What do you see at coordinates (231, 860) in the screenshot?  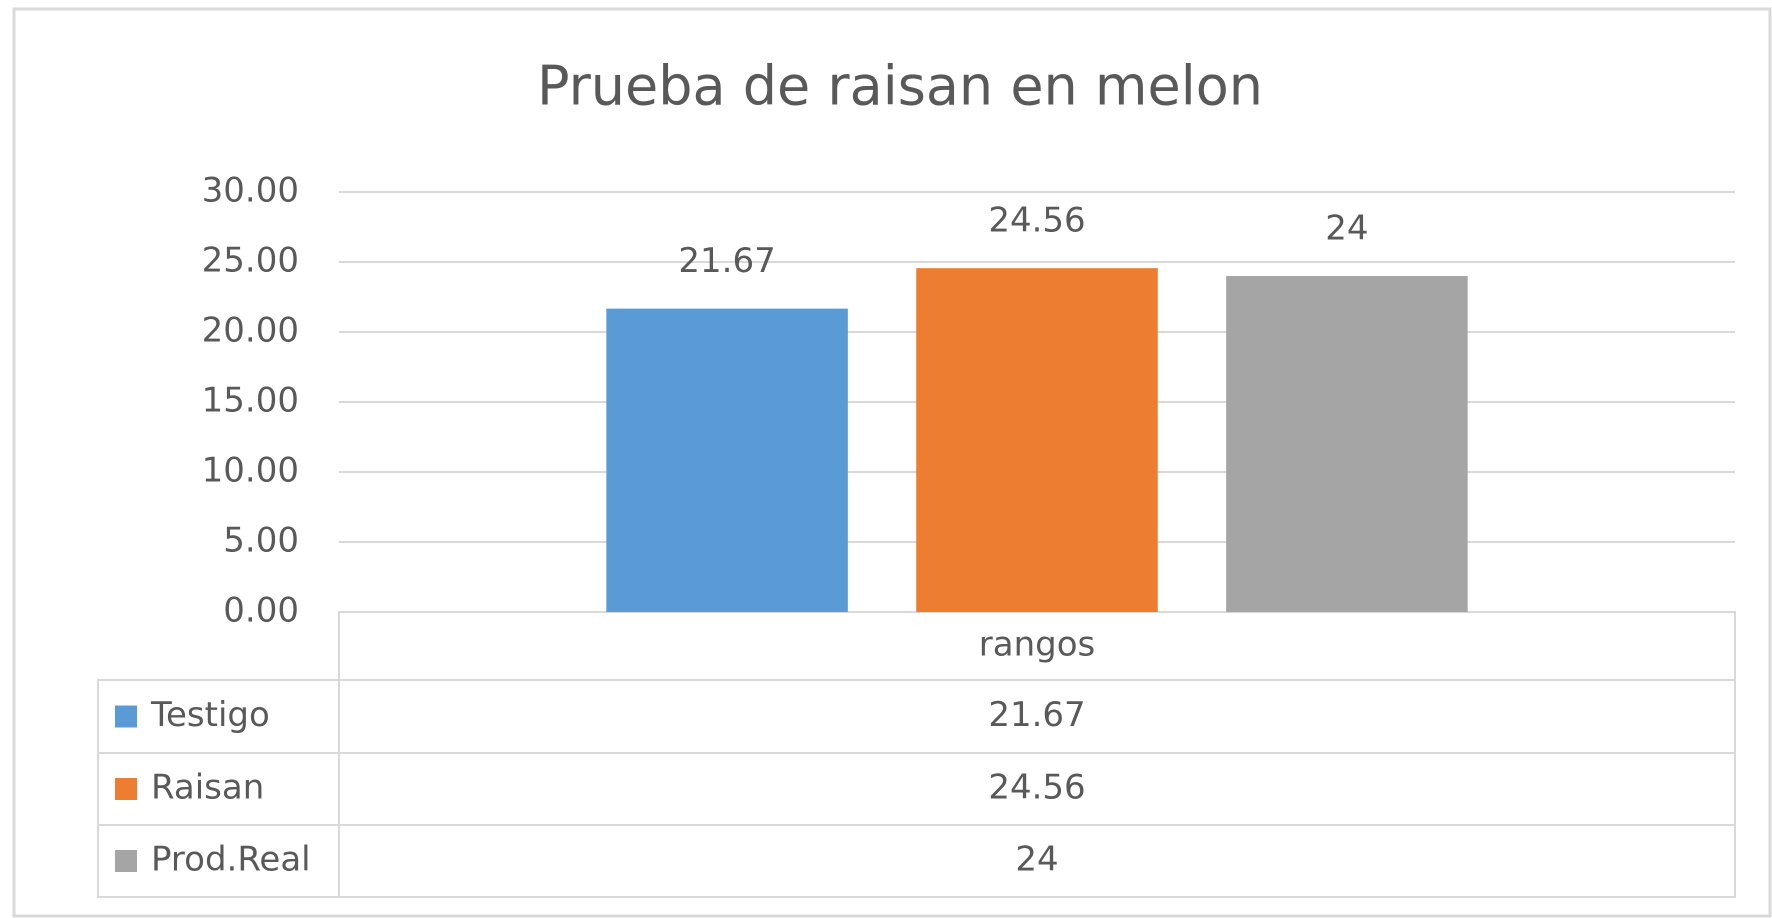 I see `legend-label: Prod.Real` at bounding box center [231, 860].